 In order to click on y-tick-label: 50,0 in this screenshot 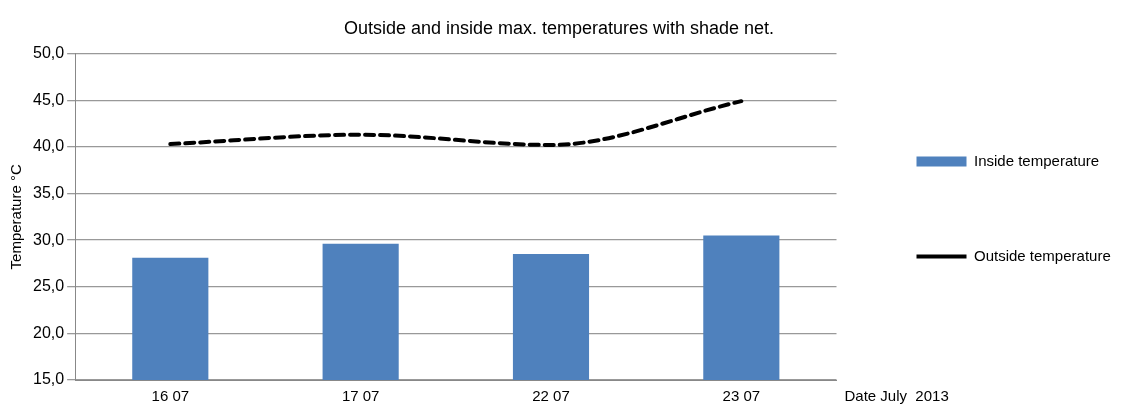, I will do `click(49, 53)`.